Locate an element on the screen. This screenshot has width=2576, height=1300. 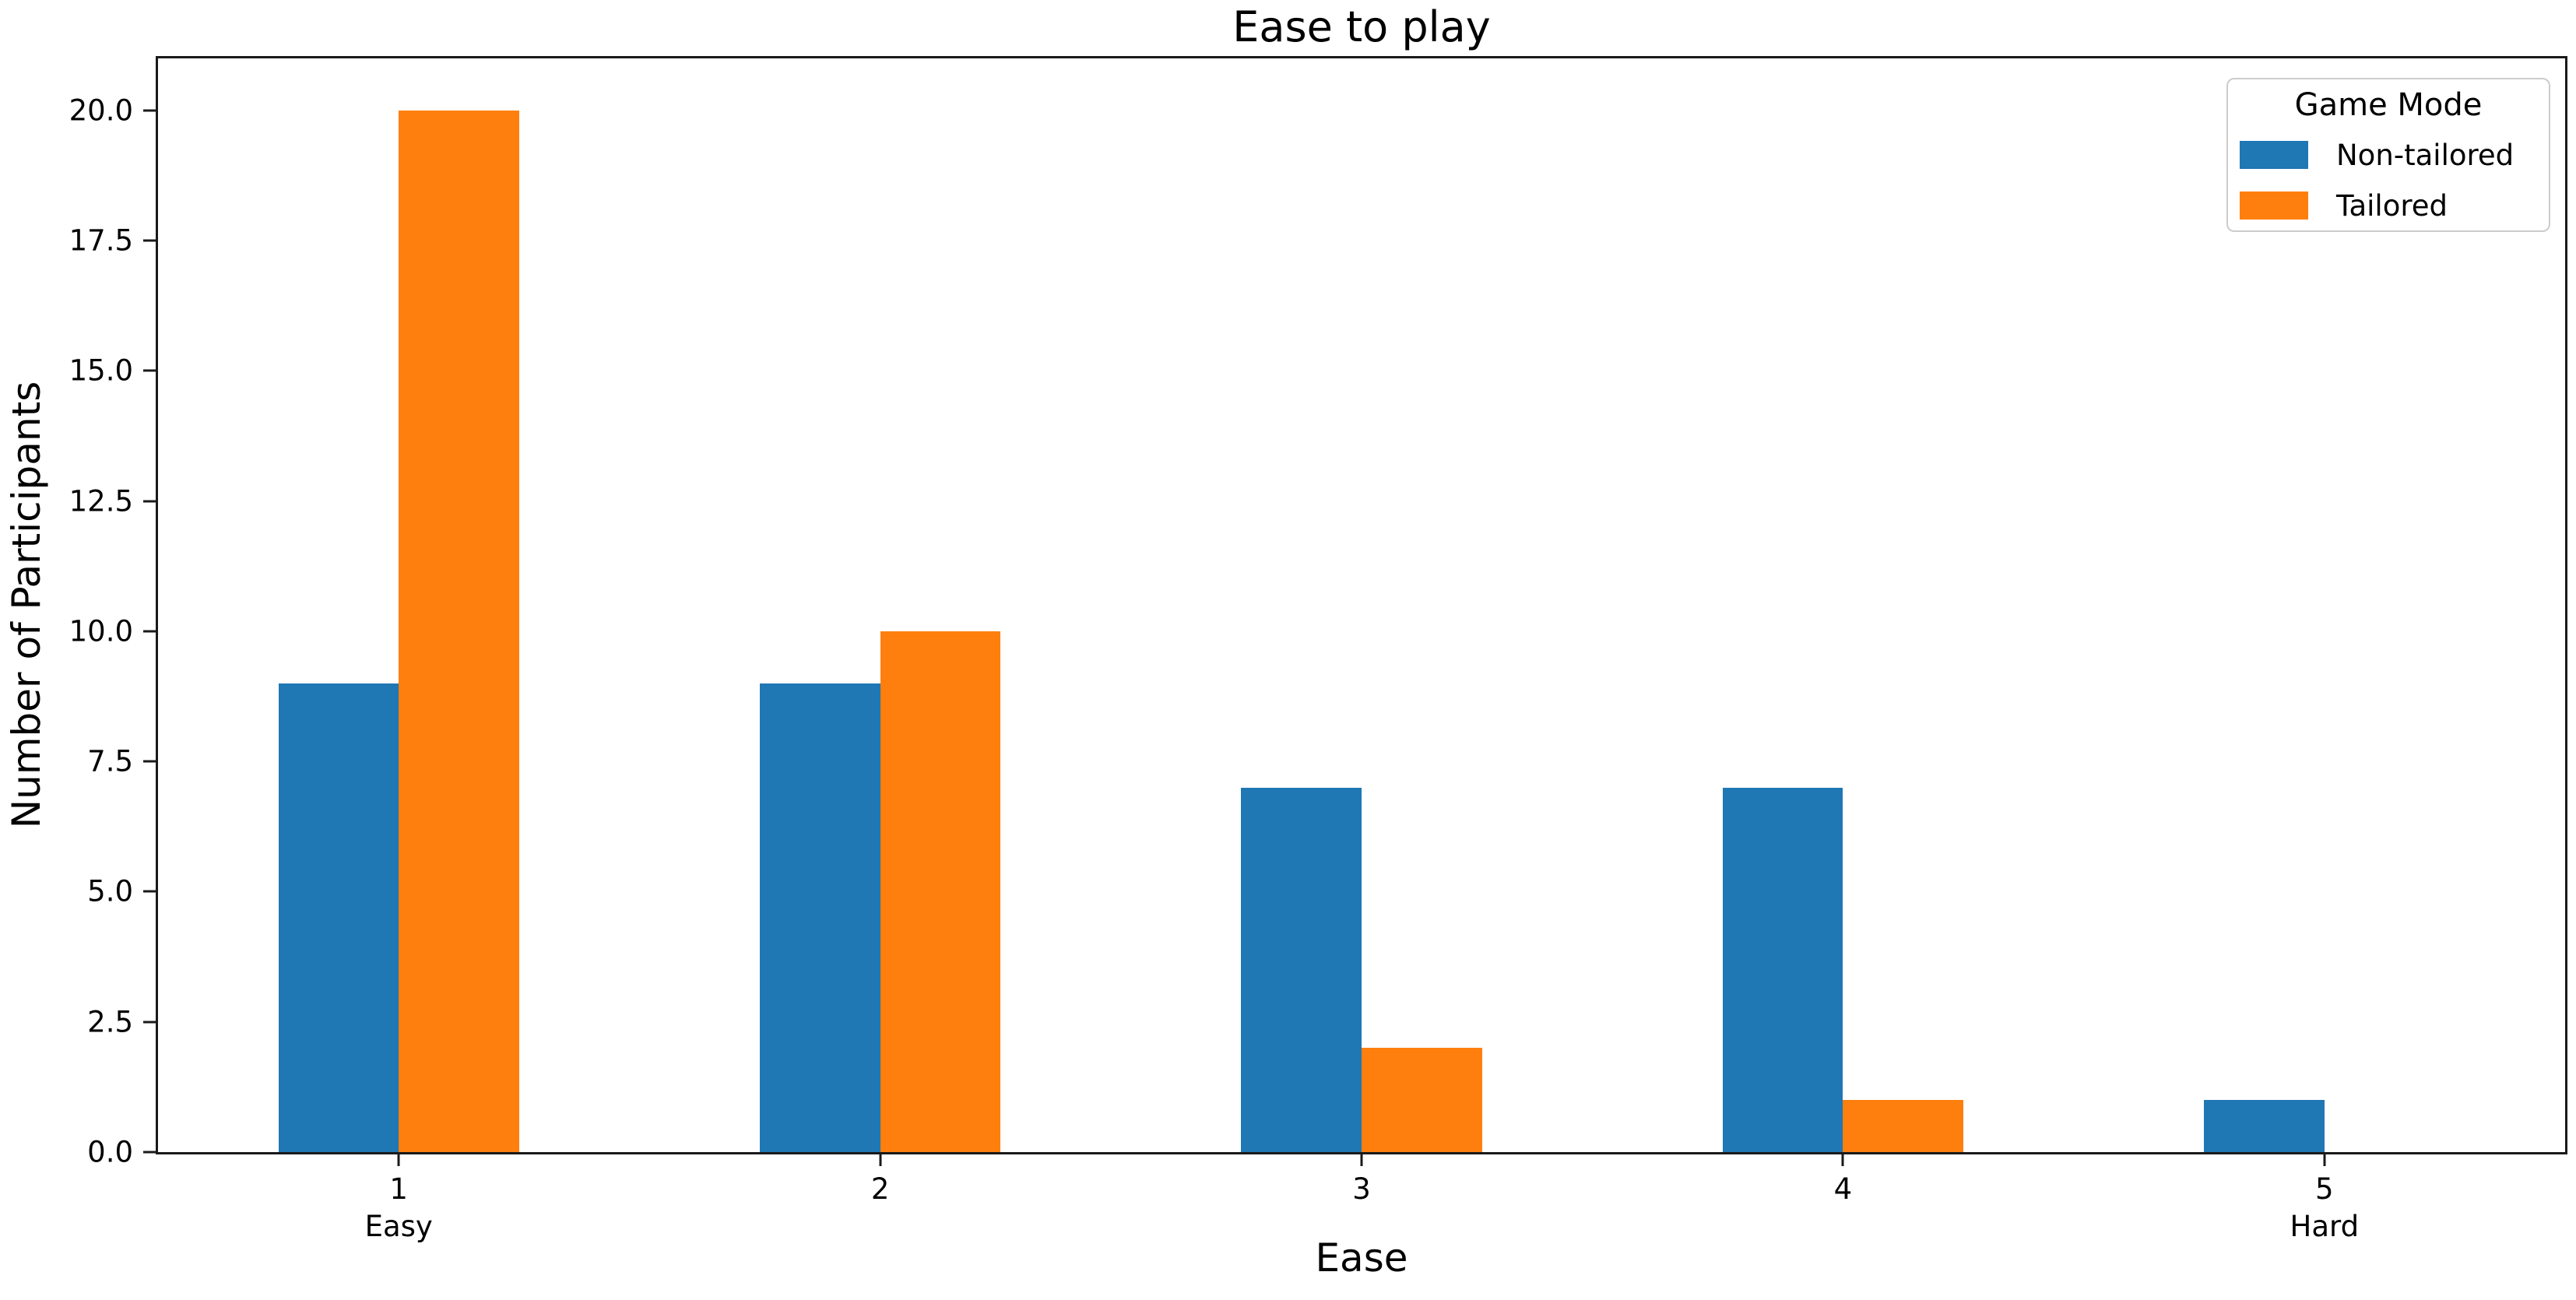
y-tick-label: 20.0 is located at coordinates (101, 111).